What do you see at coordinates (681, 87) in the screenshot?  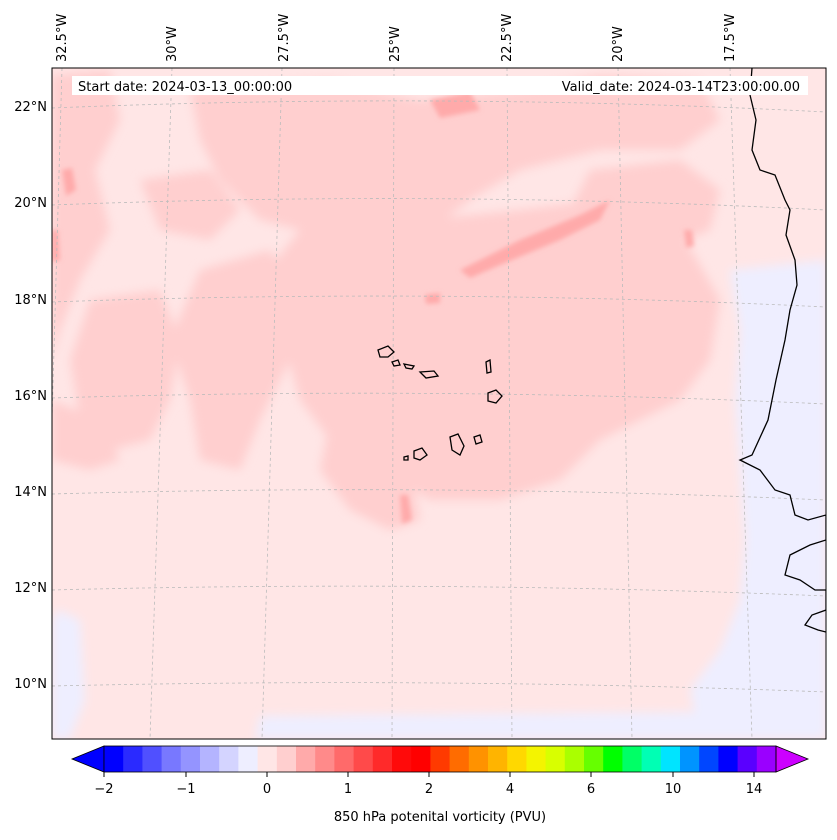 I see `valid-date-label: Valid_date: 2024-03-14T23:00:00.00` at bounding box center [681, 87].